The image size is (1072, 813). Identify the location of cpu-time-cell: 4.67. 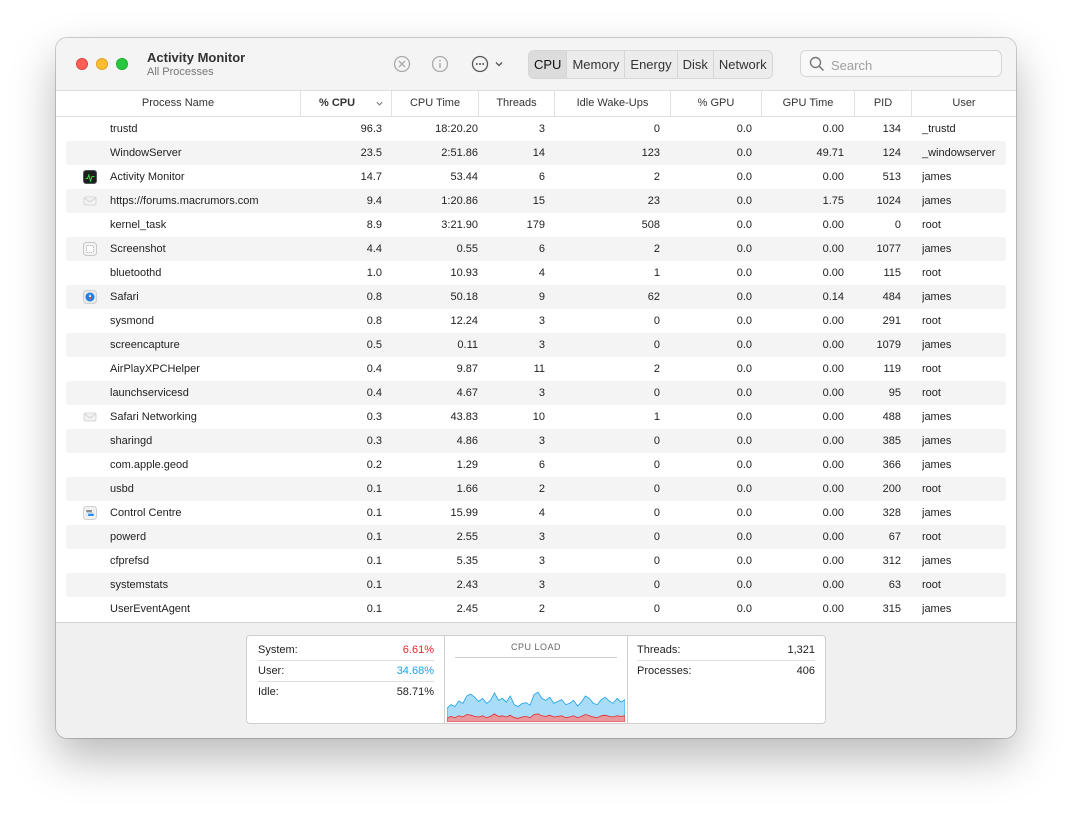
(467, 393).